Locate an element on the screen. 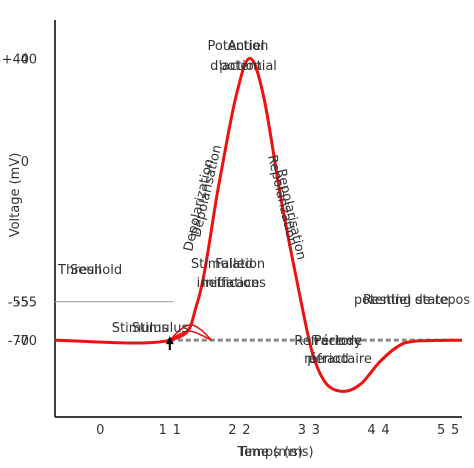 This screenshot has width=474, height=468. y-tick-label-1: +40 is located at coordinates (15, 59).